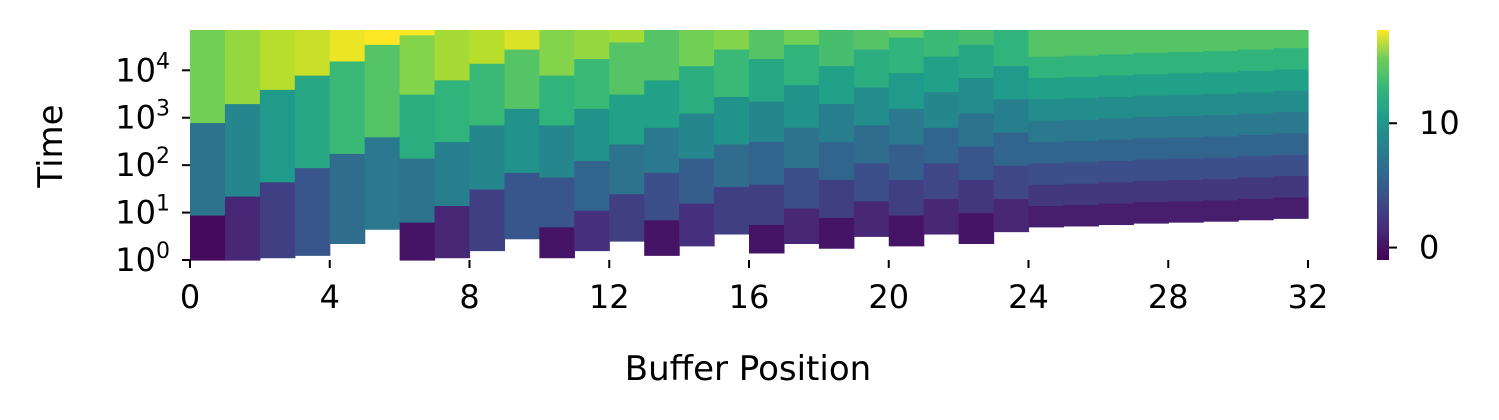 This screenshot has width=1499, height=420. Describe the element at coordinates (142, 69) in the screenshot. I see `y-tick-label: 10⁴` at that location.